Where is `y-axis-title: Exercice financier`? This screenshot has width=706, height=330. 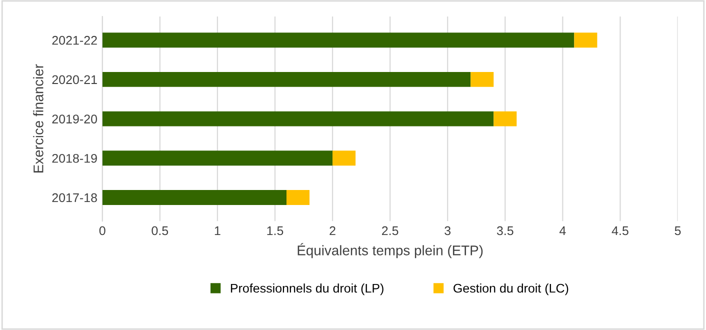 y-axis-title: Exercice financier is located at coordinates (38, 118).